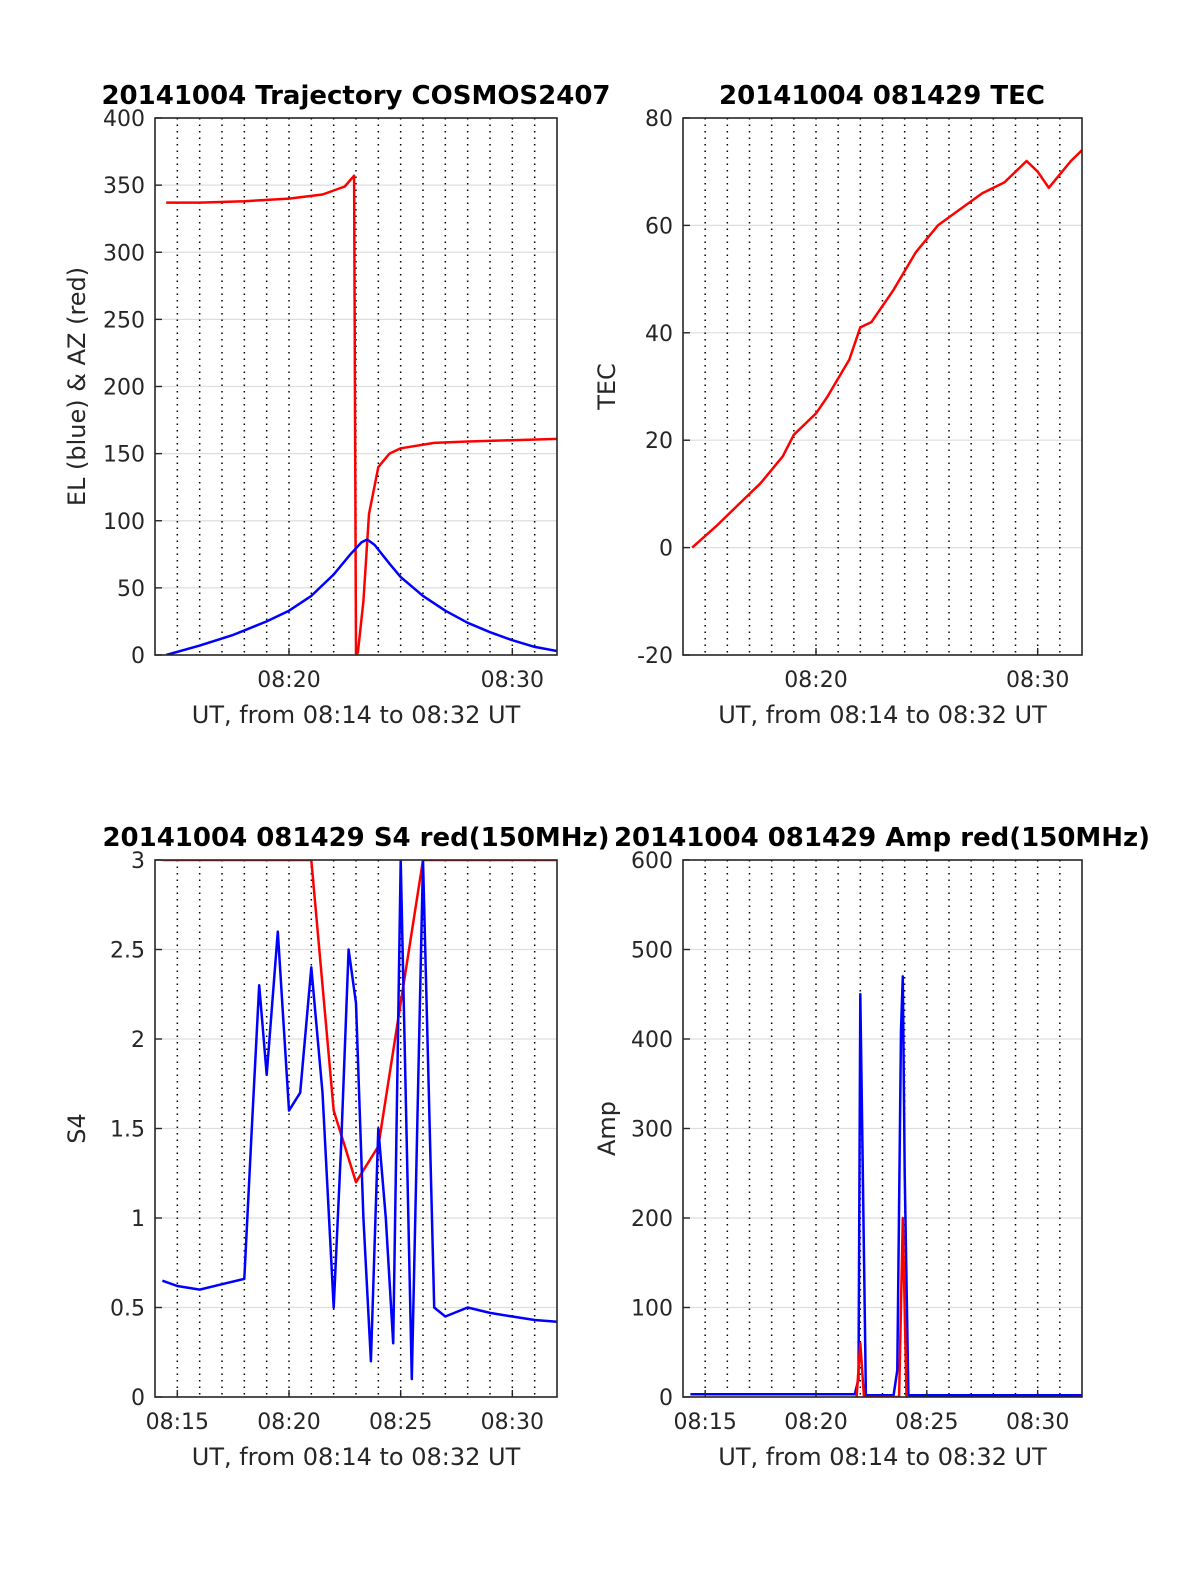  Describe the element at coordinates (127, 1130) in the screenshot. I see `y-tick-label: 1.5` at that location.